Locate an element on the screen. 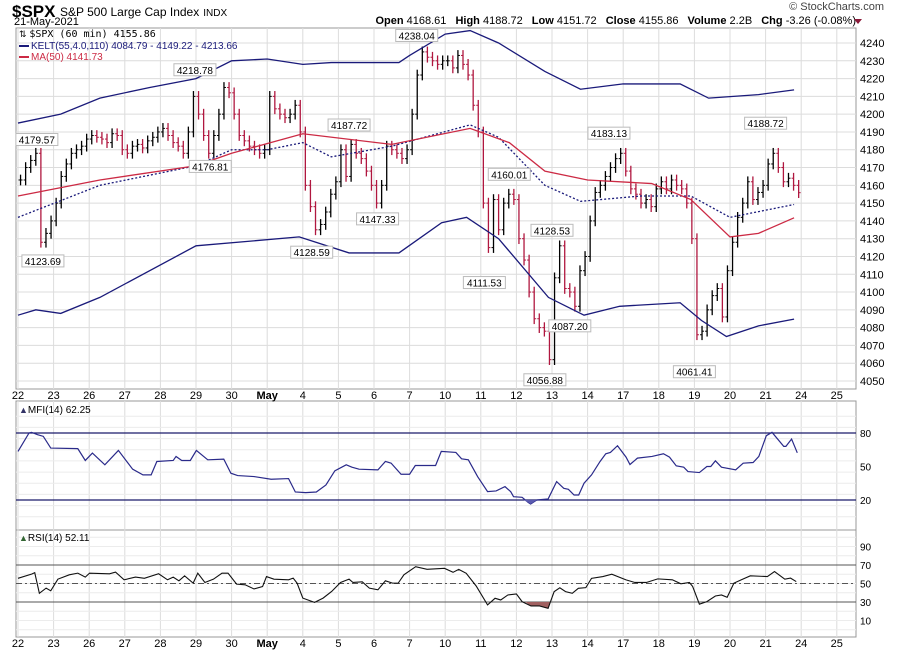  price-annotation: 4087.20 is located at coordinates (570, 326).